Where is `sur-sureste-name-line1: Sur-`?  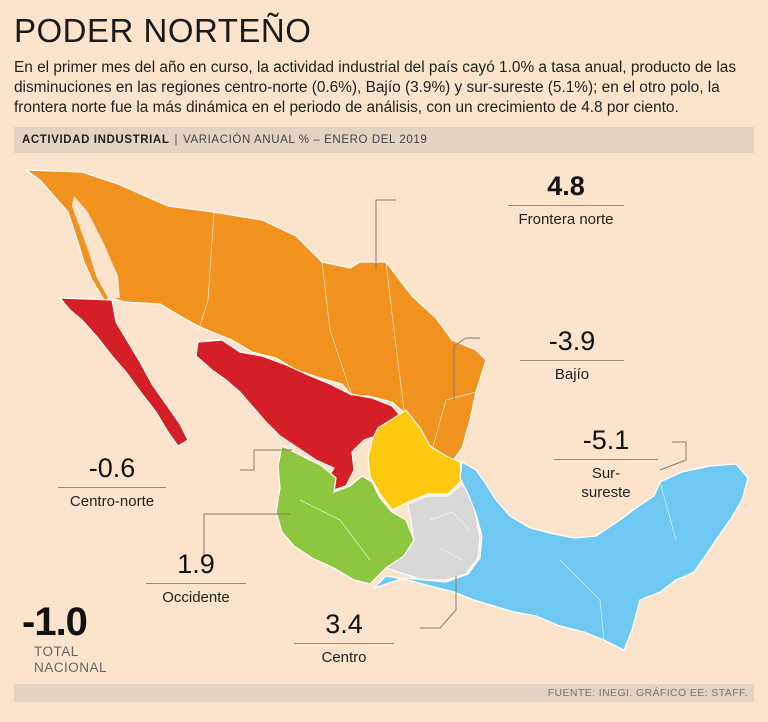
sur-sureste-name-line1: Sur- is located at coordinates (606, 473).